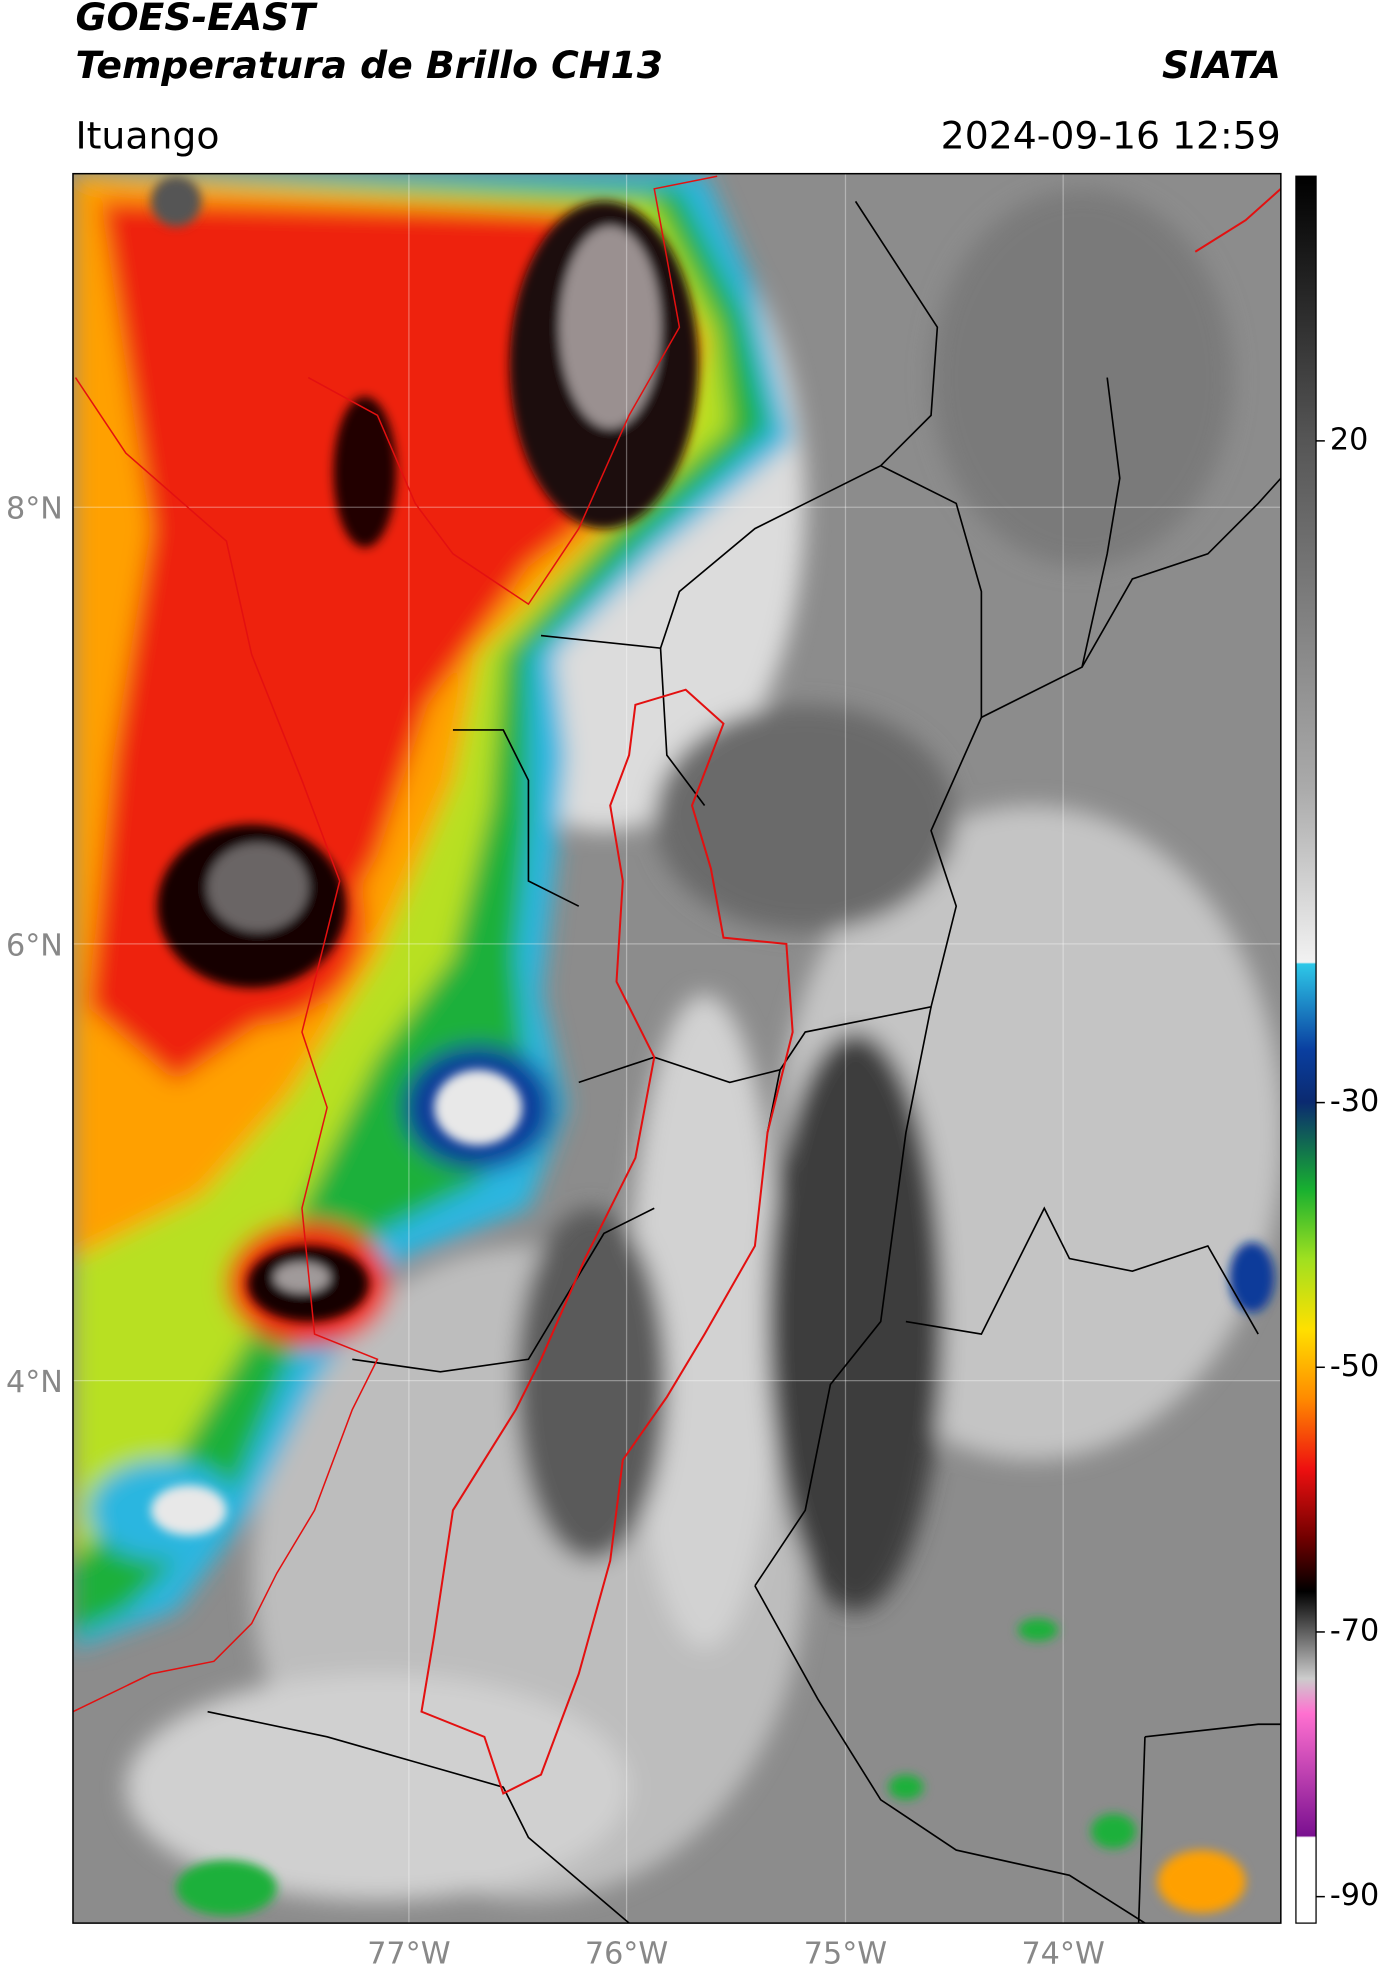 Image resolution: width=1384 pixels, height=1981 pixels. Describe the element at coordinates (147, 136) in the screenshot. I see `region: Ituango` at that location.